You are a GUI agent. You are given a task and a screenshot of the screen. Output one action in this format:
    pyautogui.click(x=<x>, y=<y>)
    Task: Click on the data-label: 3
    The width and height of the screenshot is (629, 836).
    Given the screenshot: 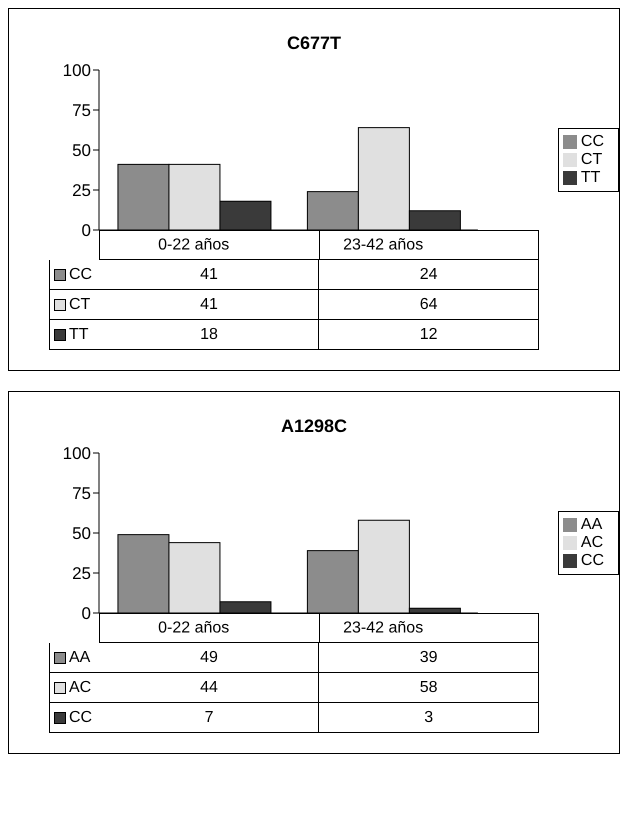 What is the action you would take?
    pyautogui.click(x=428, y=717)
    